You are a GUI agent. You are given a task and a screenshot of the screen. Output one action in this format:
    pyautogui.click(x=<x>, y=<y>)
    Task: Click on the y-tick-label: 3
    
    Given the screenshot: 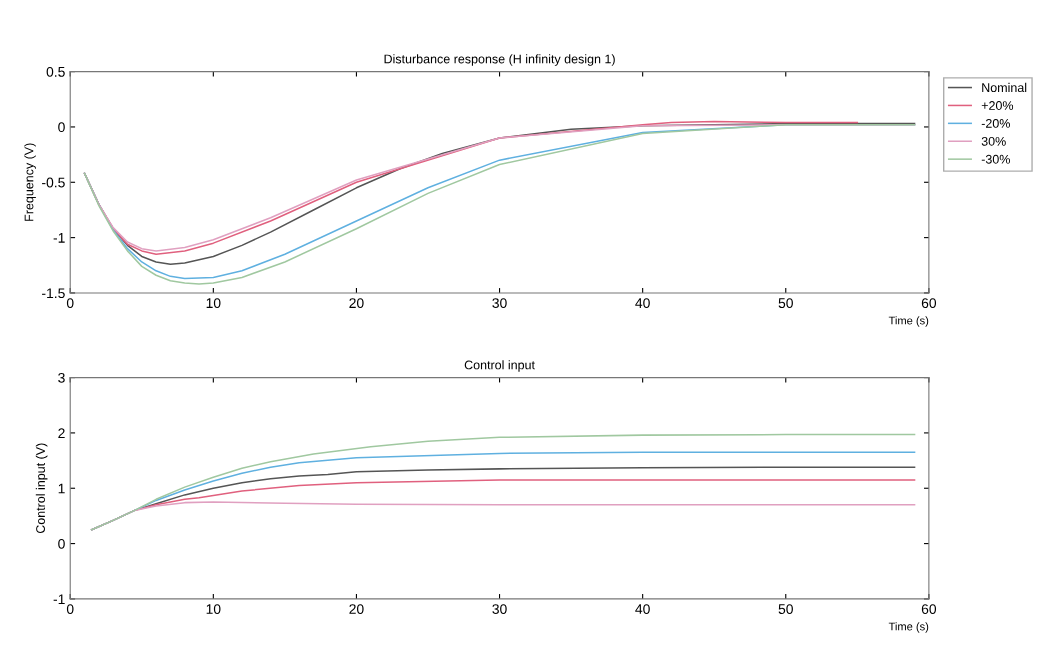 What is the action you would take?
    pyautogui.click(x=61, y=377)
    